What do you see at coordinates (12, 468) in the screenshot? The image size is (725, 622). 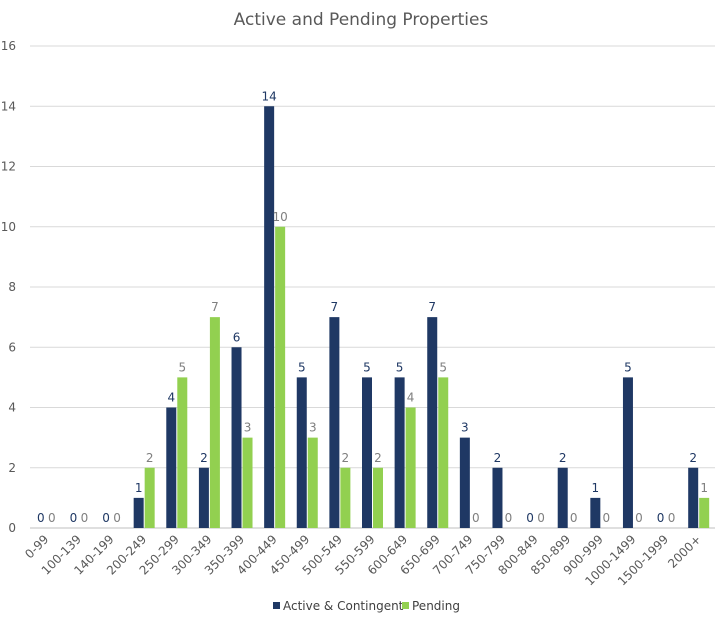 I see `y-tick-label: 2` at bounding box center [12, 468].